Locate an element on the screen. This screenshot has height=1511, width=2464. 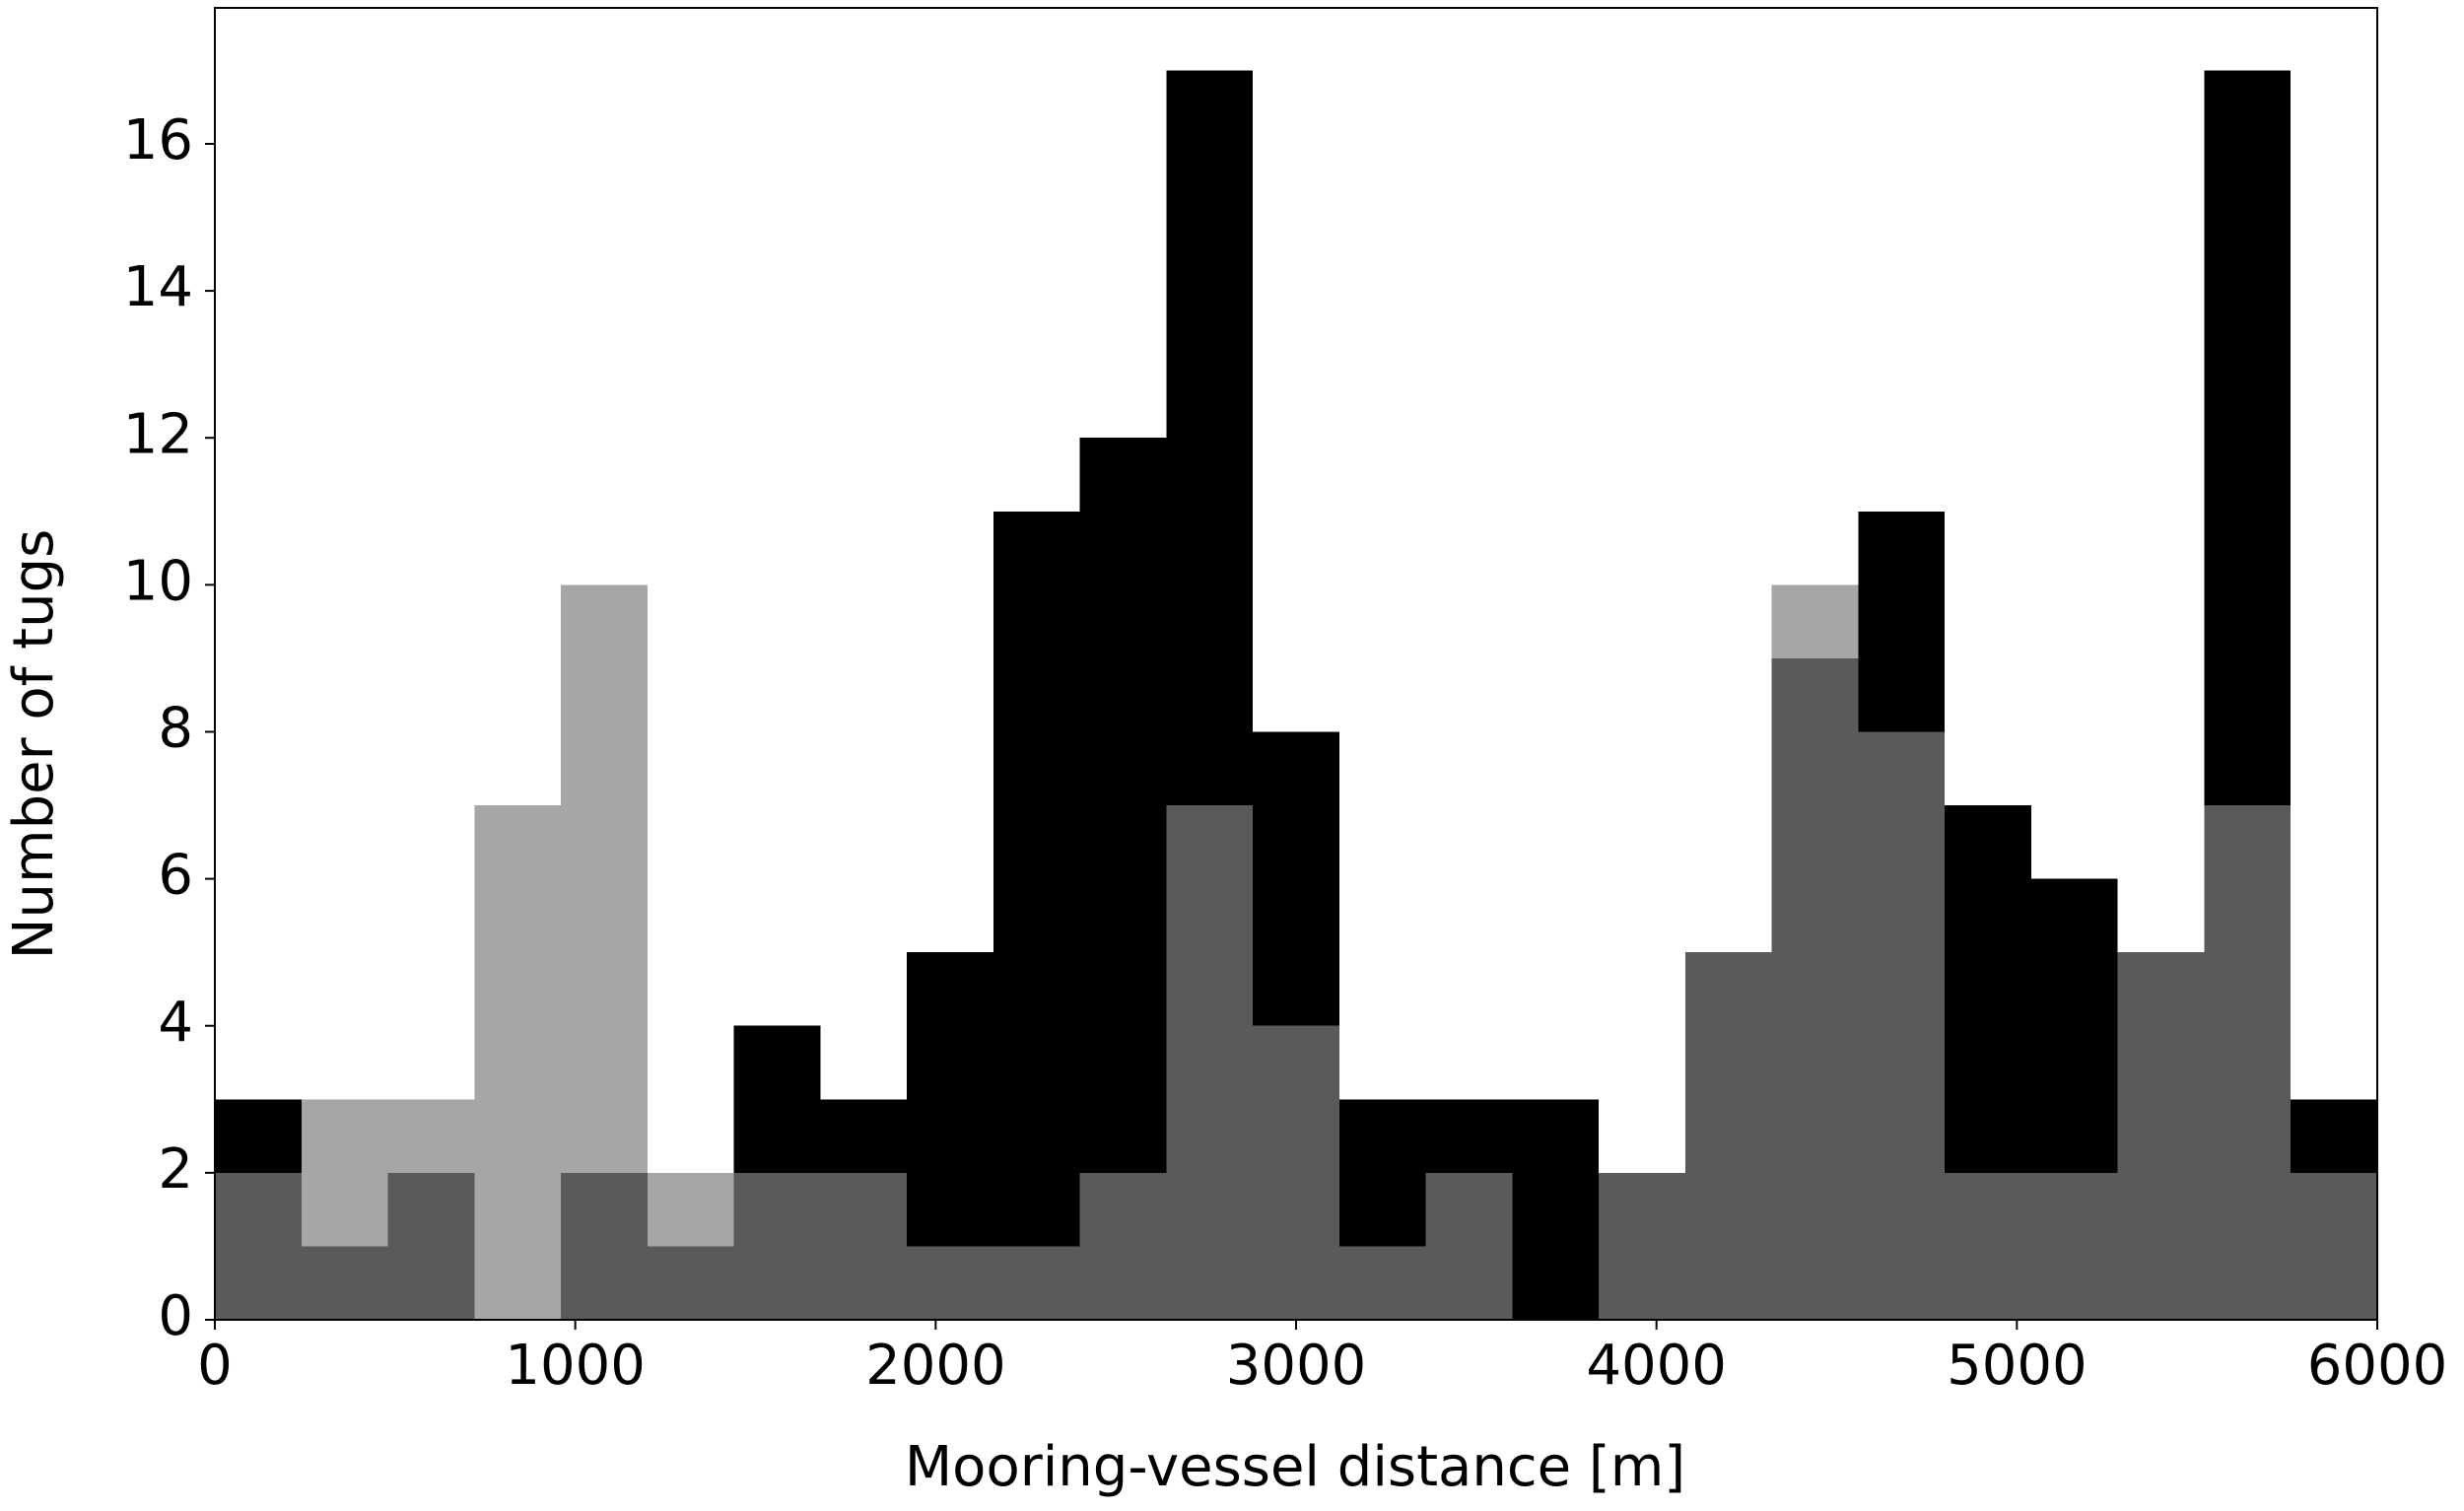
x-tick-label: 2000 is located at coordinates (935, 1366).